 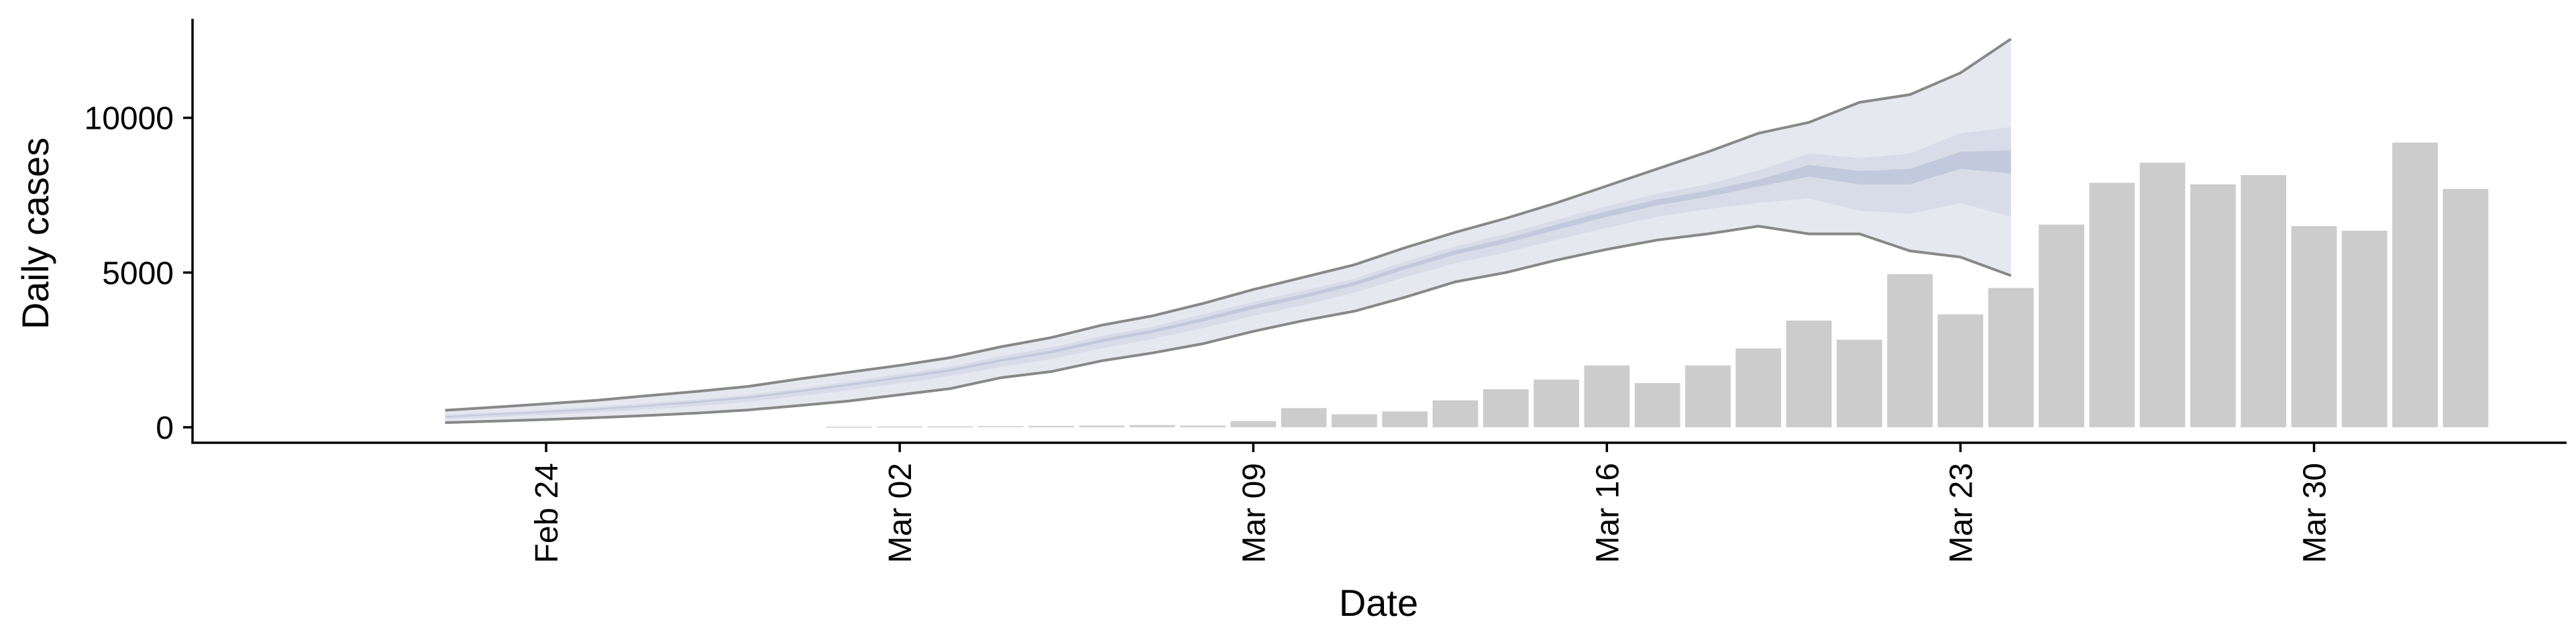 What do you see at coordinates (1254, 513) in the screenshot?
I see `x-tick-label: Mar 09` at bounding box center [1254, 513].